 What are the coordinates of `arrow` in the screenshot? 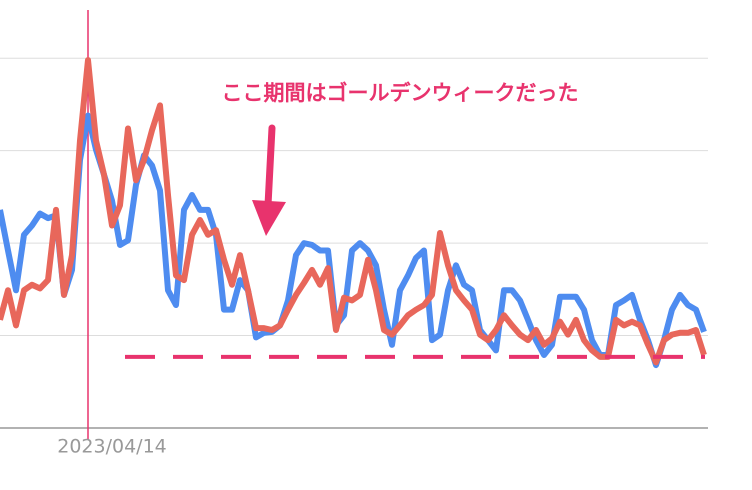 It's located at (269, 180).